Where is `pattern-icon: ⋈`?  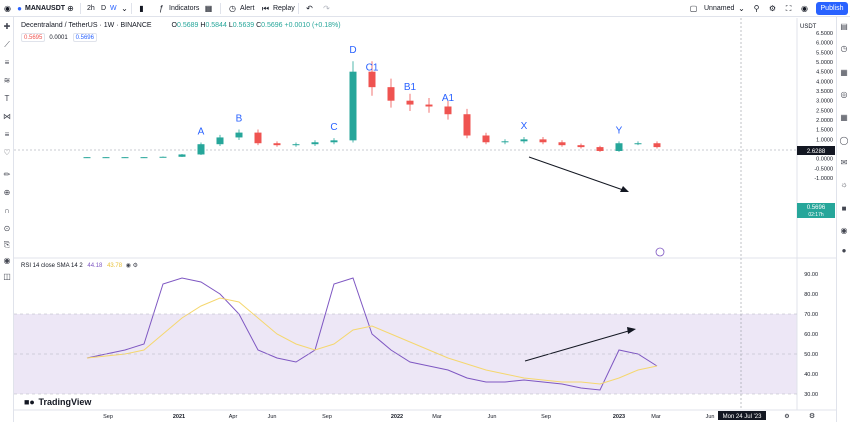
pattern-icon: ⋈ is located at coordinates (7, 116).